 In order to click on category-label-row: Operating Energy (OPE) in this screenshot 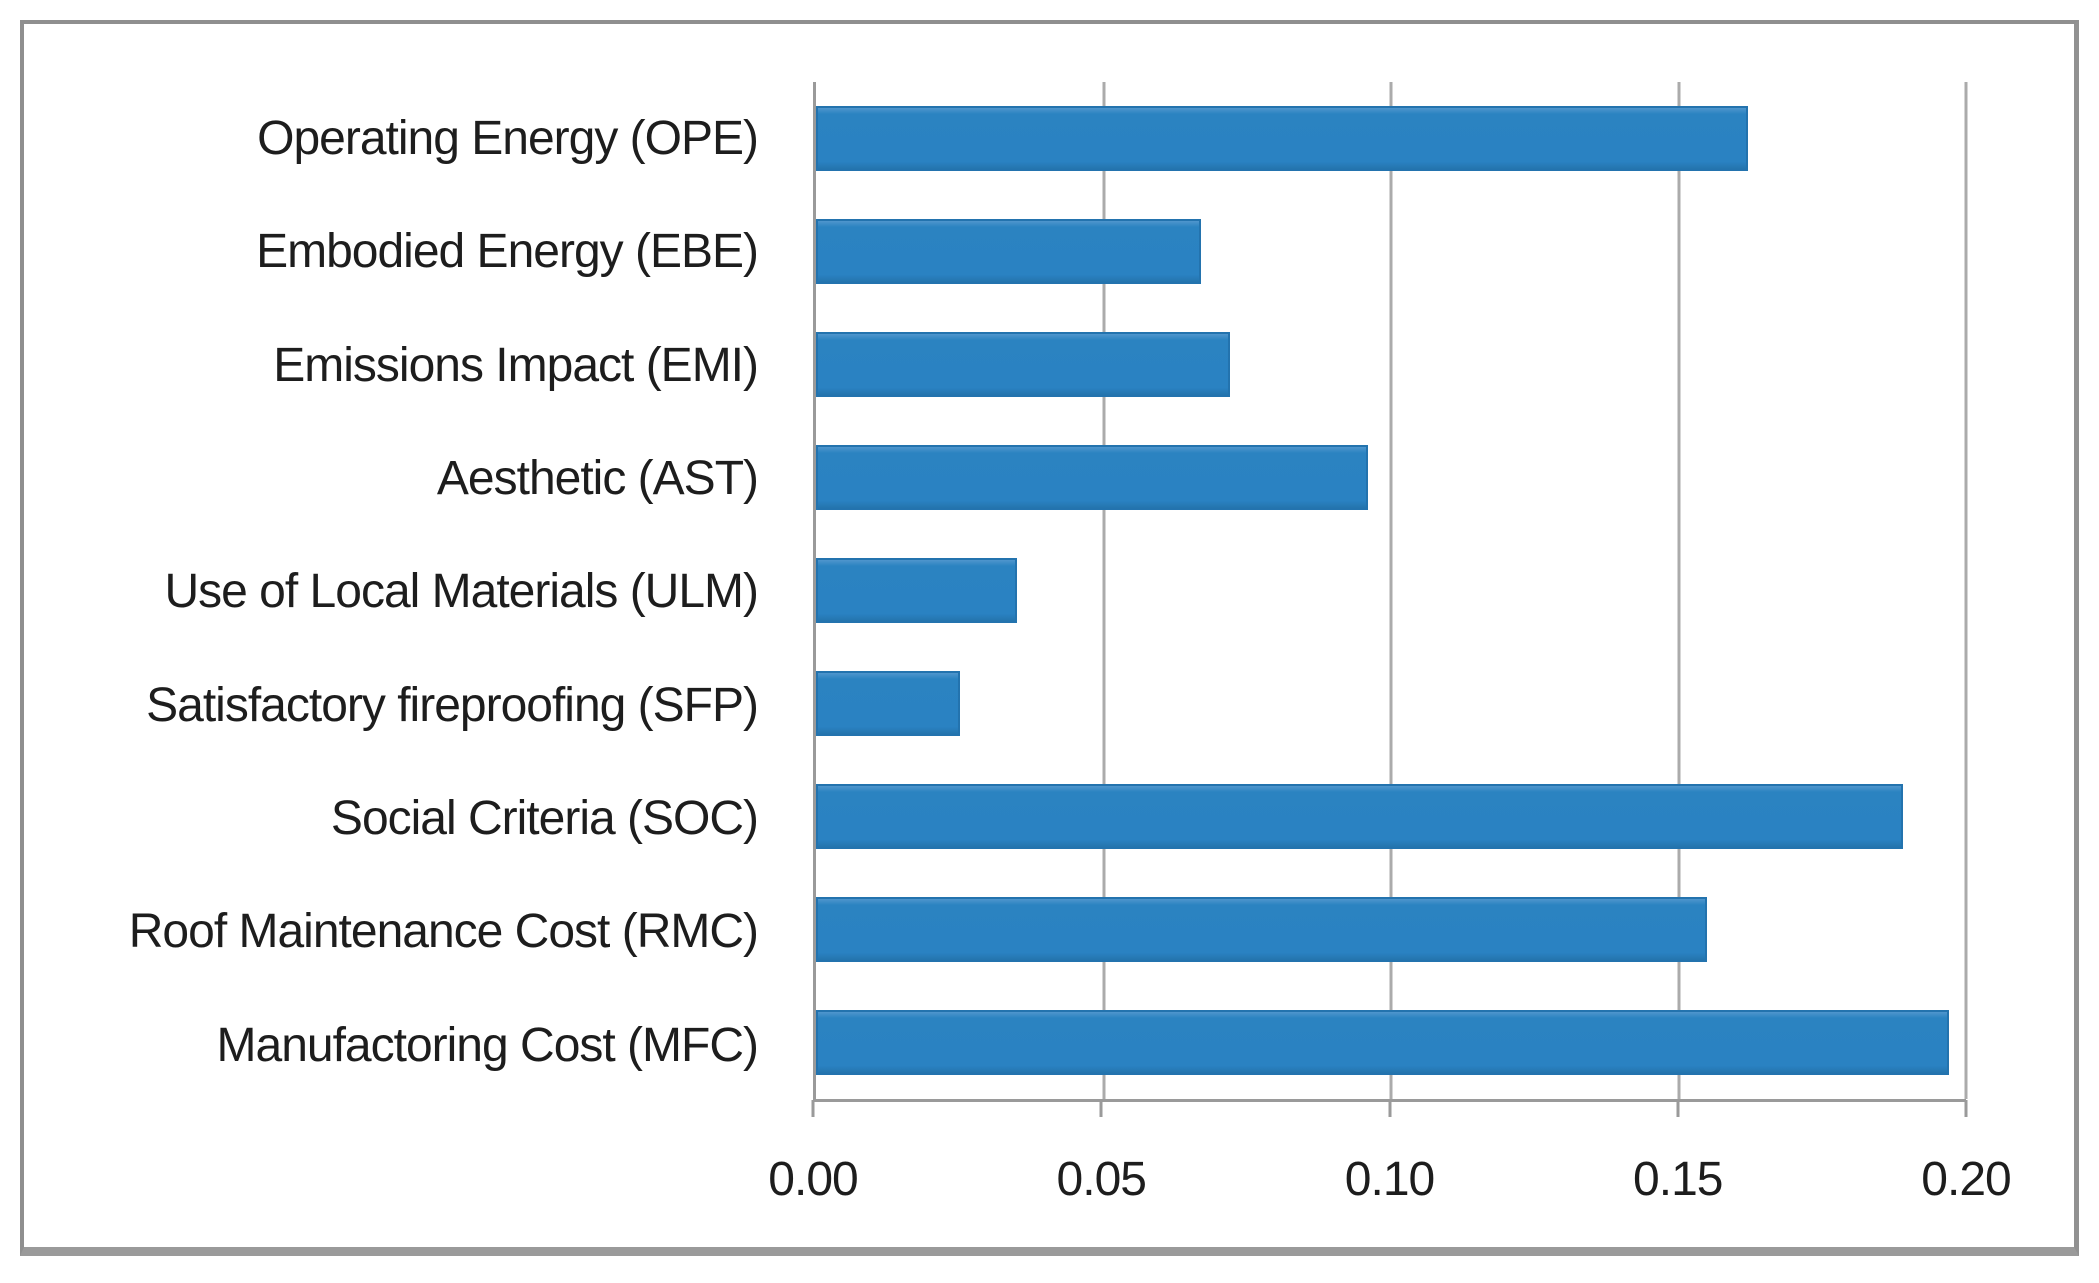, I will do `click(394, 138)`.